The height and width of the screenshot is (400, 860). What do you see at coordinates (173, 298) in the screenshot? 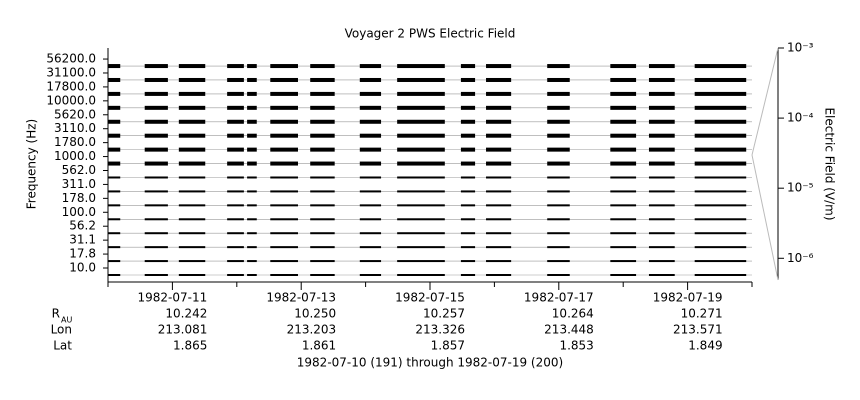
I see `x-tick-label: 1982-07-11` at bounding box center [173, 298].